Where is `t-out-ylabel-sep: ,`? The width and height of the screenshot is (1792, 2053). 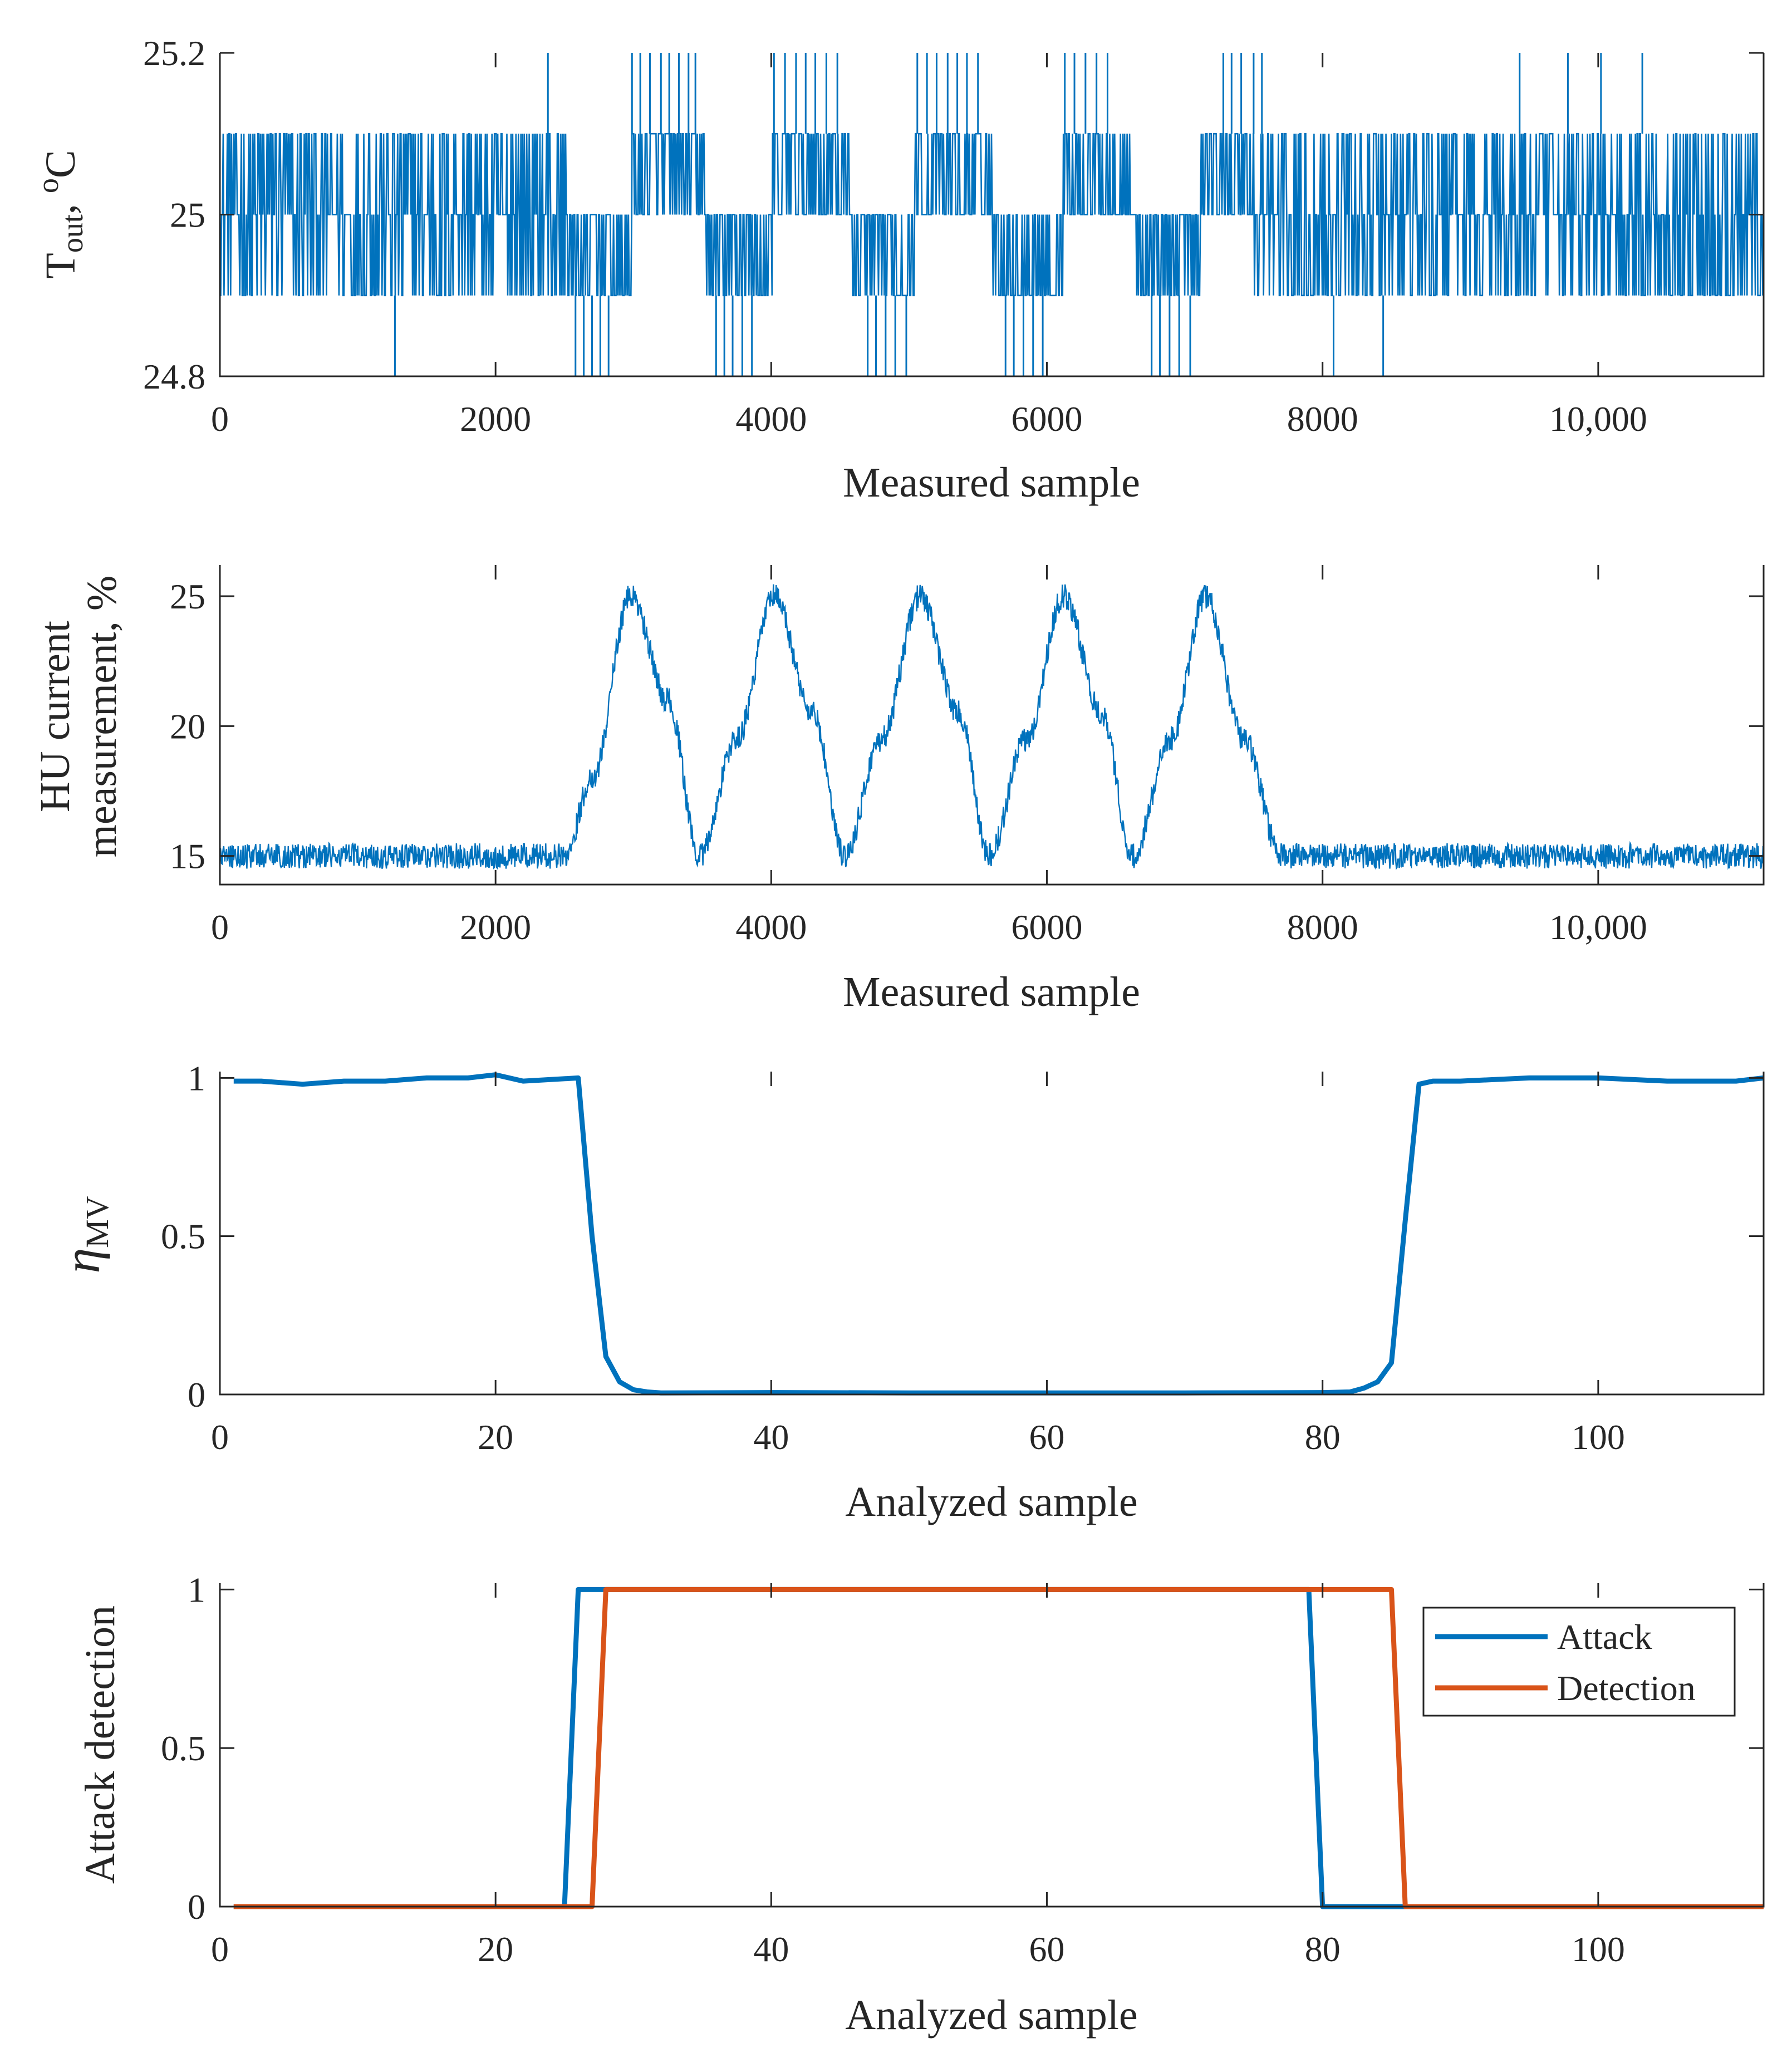
t-out-ylabel-sep: , is located at coordinates (60, 203).